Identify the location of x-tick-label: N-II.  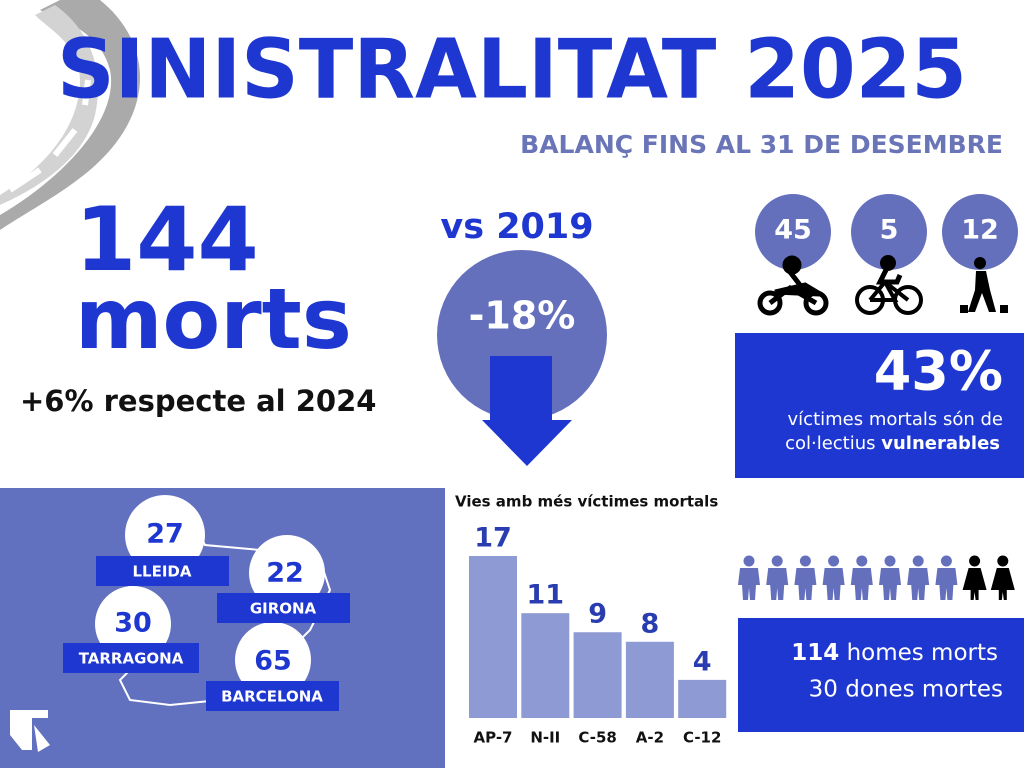
(545, 738).